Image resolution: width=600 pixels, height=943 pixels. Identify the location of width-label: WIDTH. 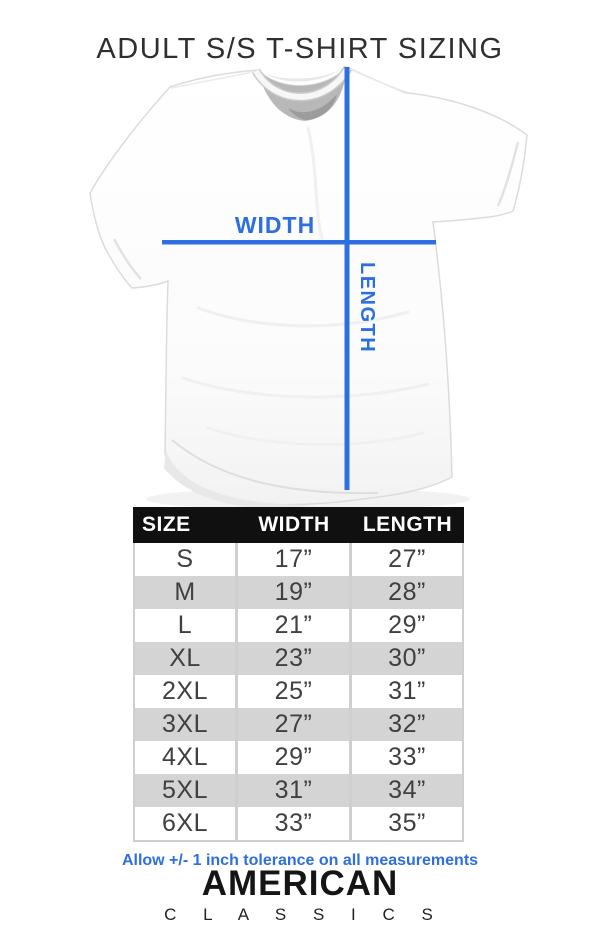
(275, 225).